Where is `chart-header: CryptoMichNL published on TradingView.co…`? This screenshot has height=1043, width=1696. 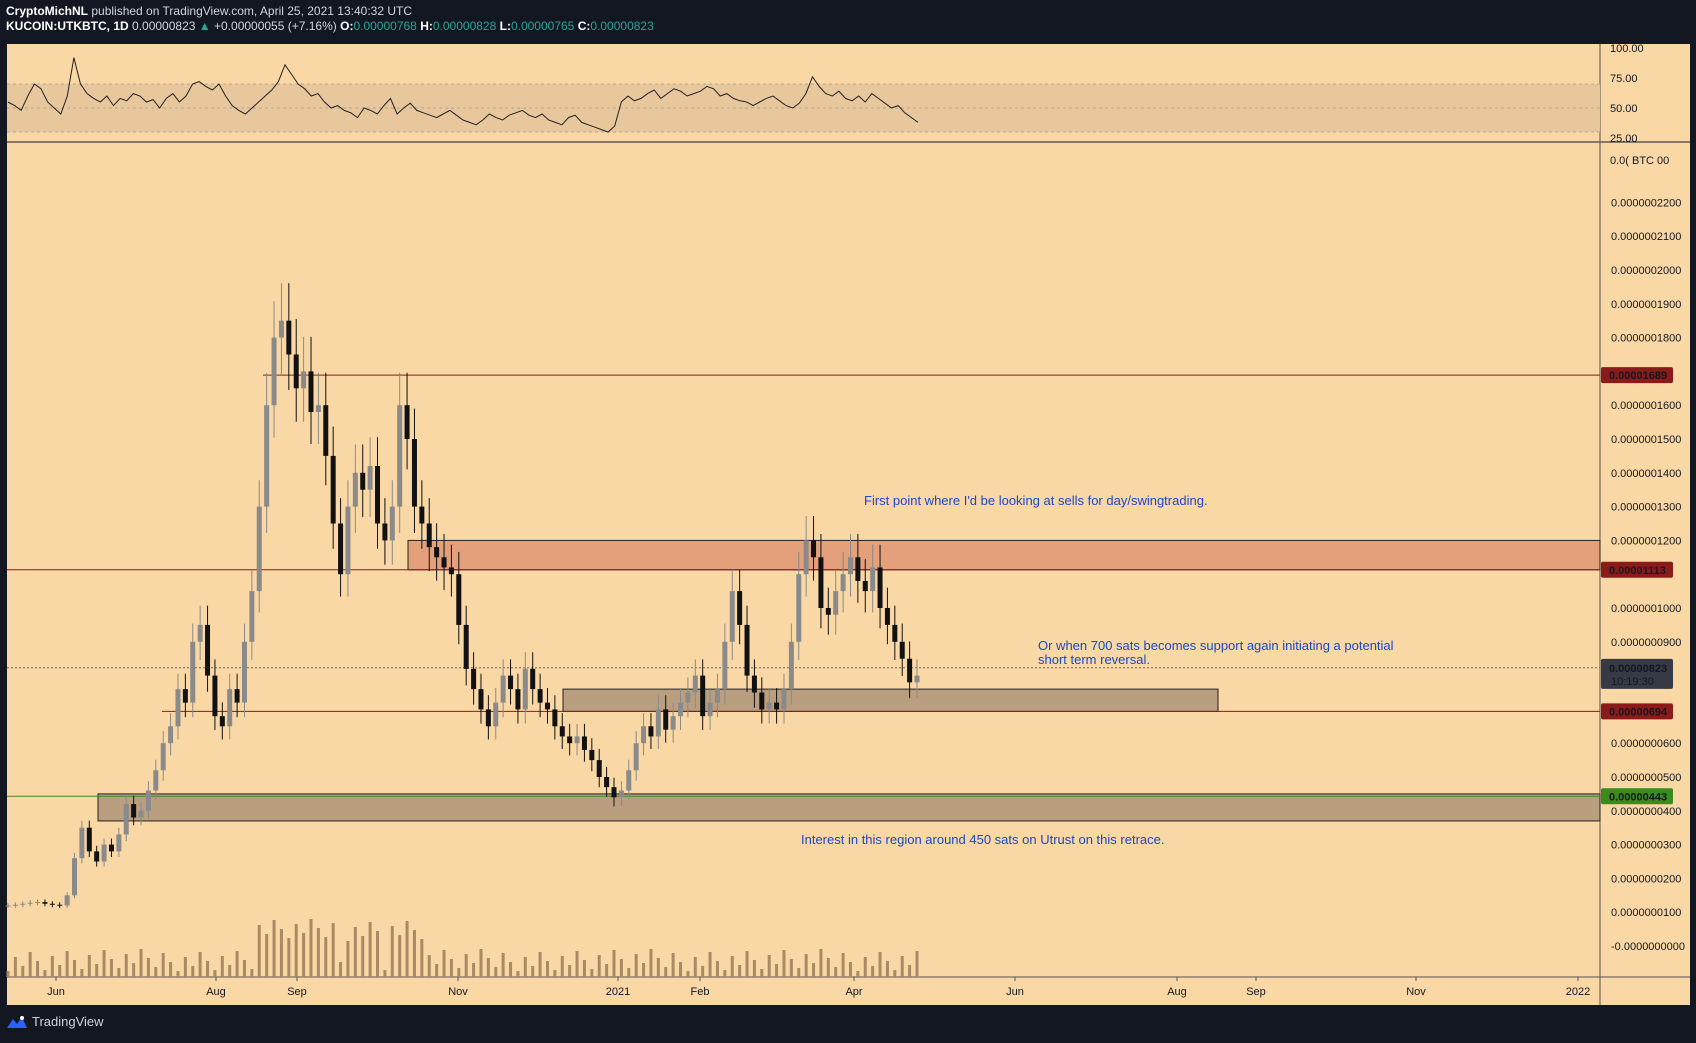
chart-header: CryptoMichNL published on TradingView.co… is located at coordinates (330, 19).